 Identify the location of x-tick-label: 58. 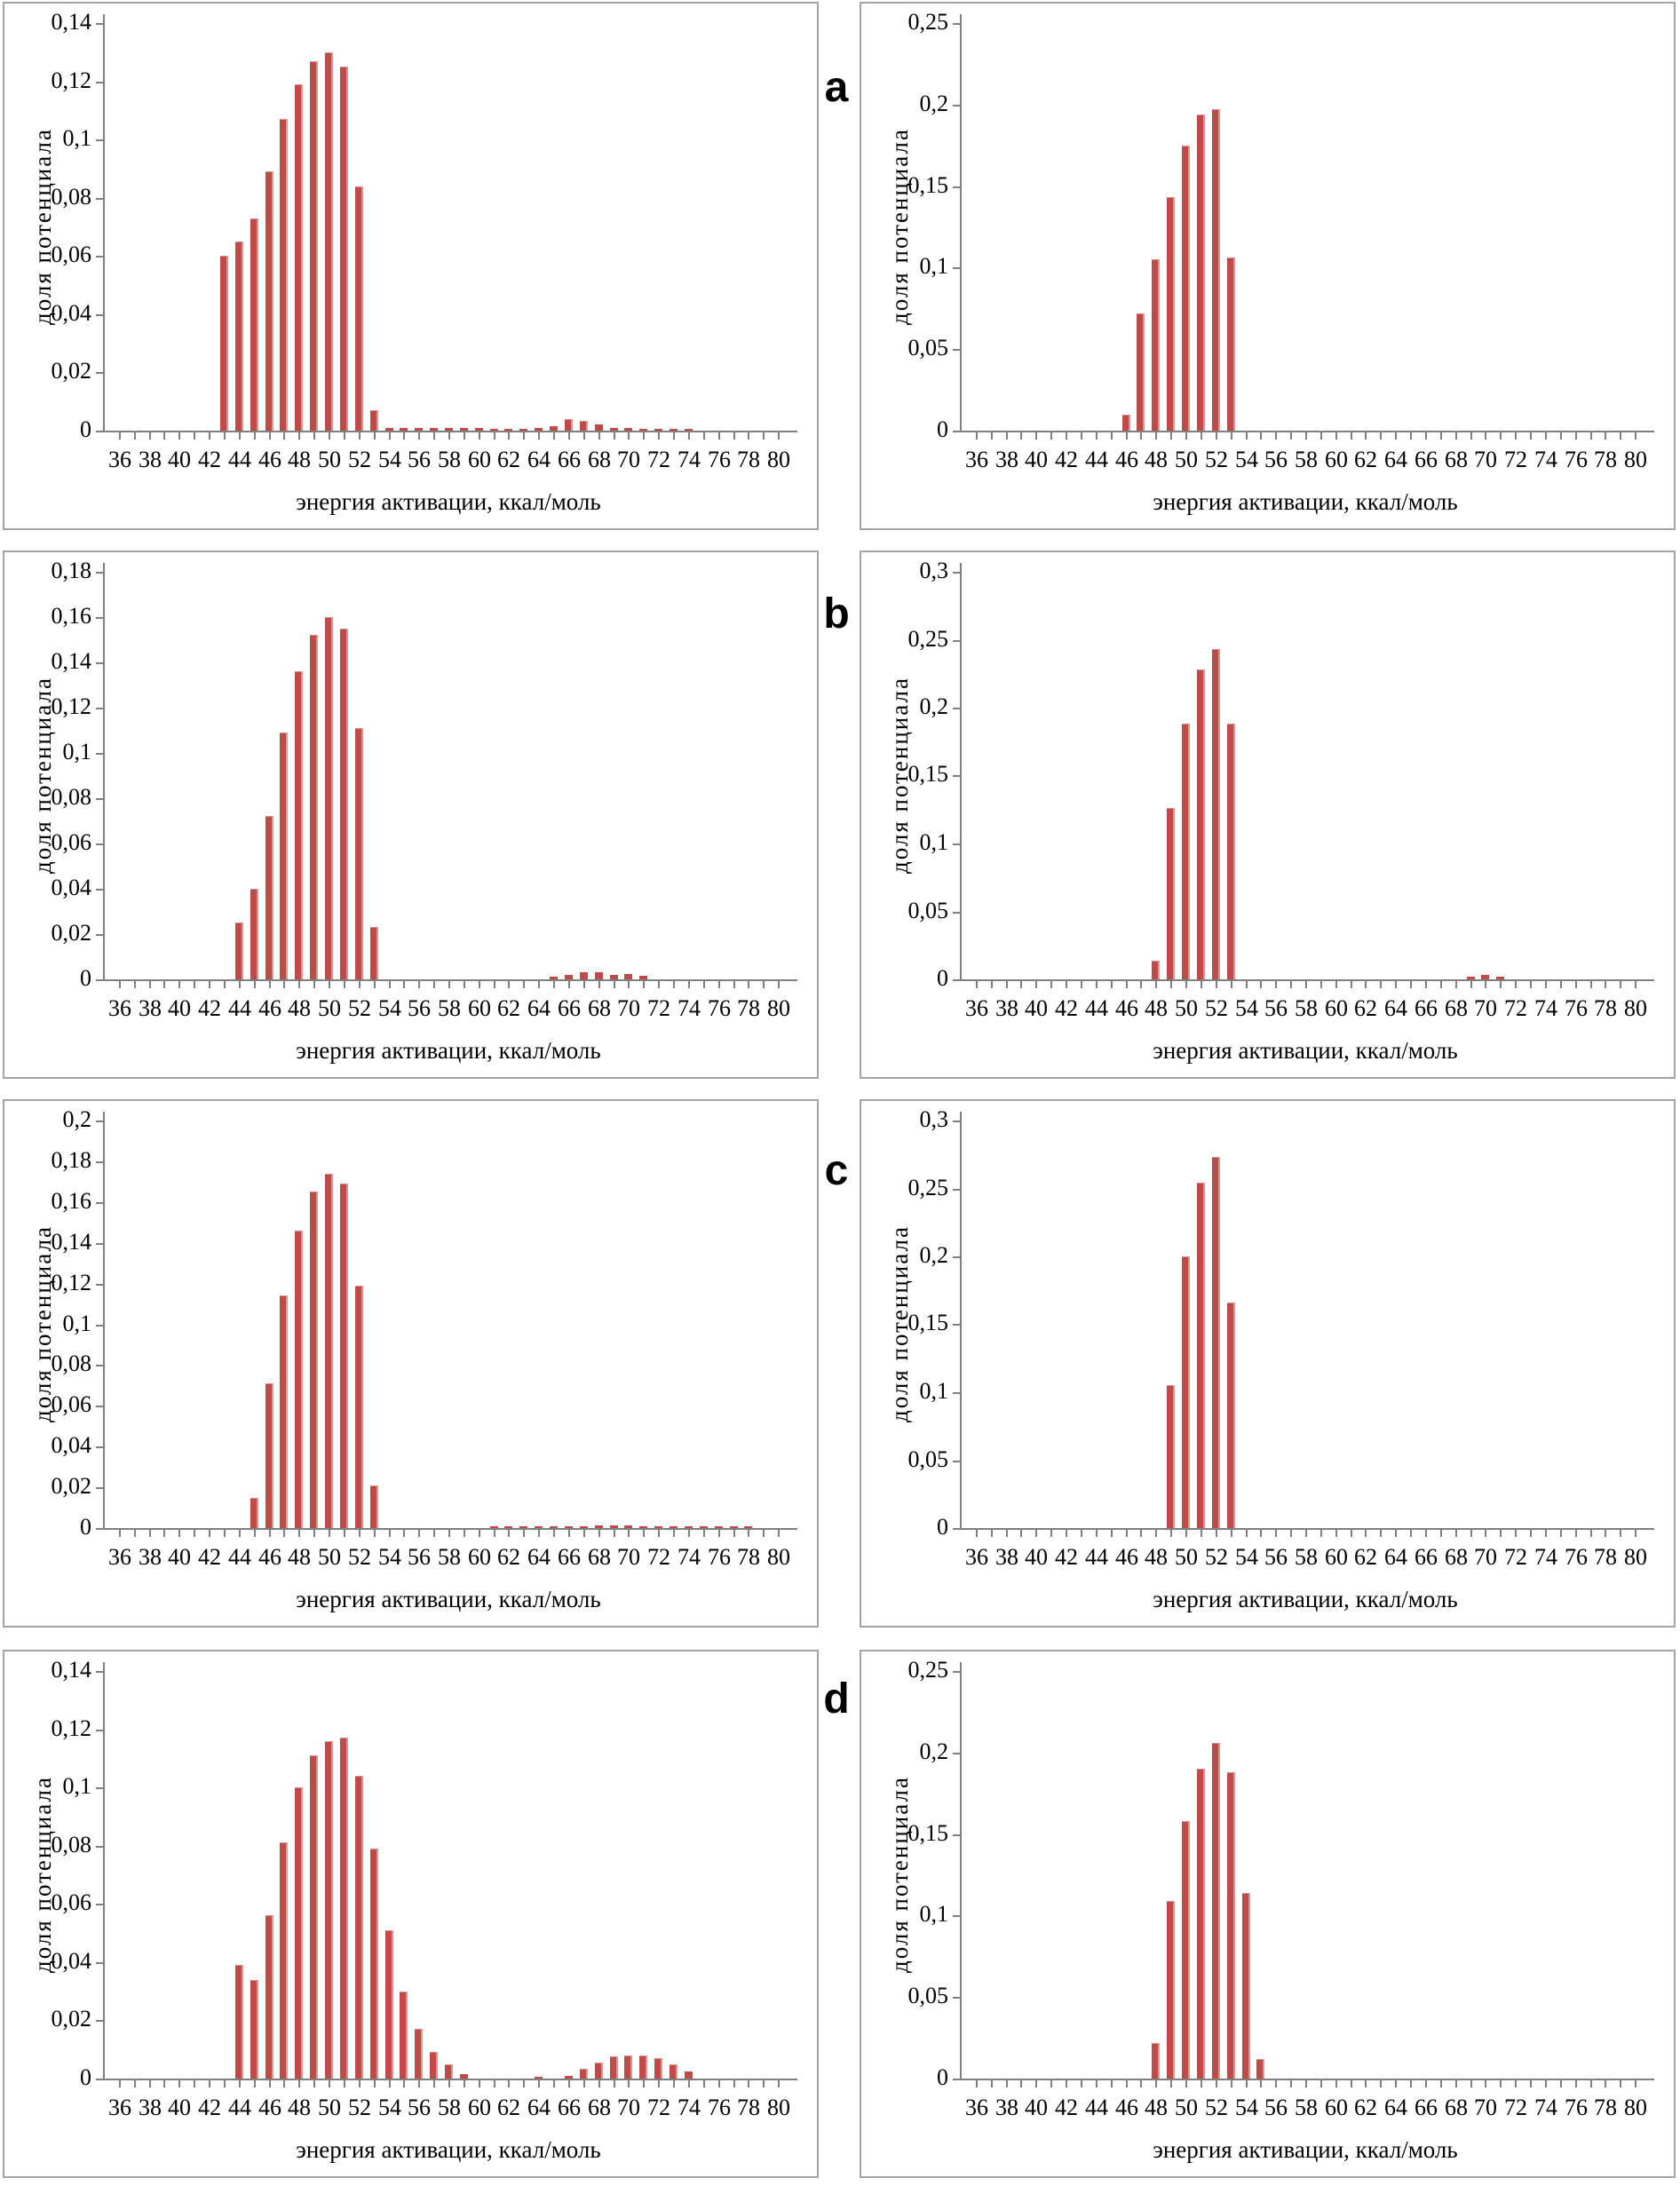
(1306, 1557).